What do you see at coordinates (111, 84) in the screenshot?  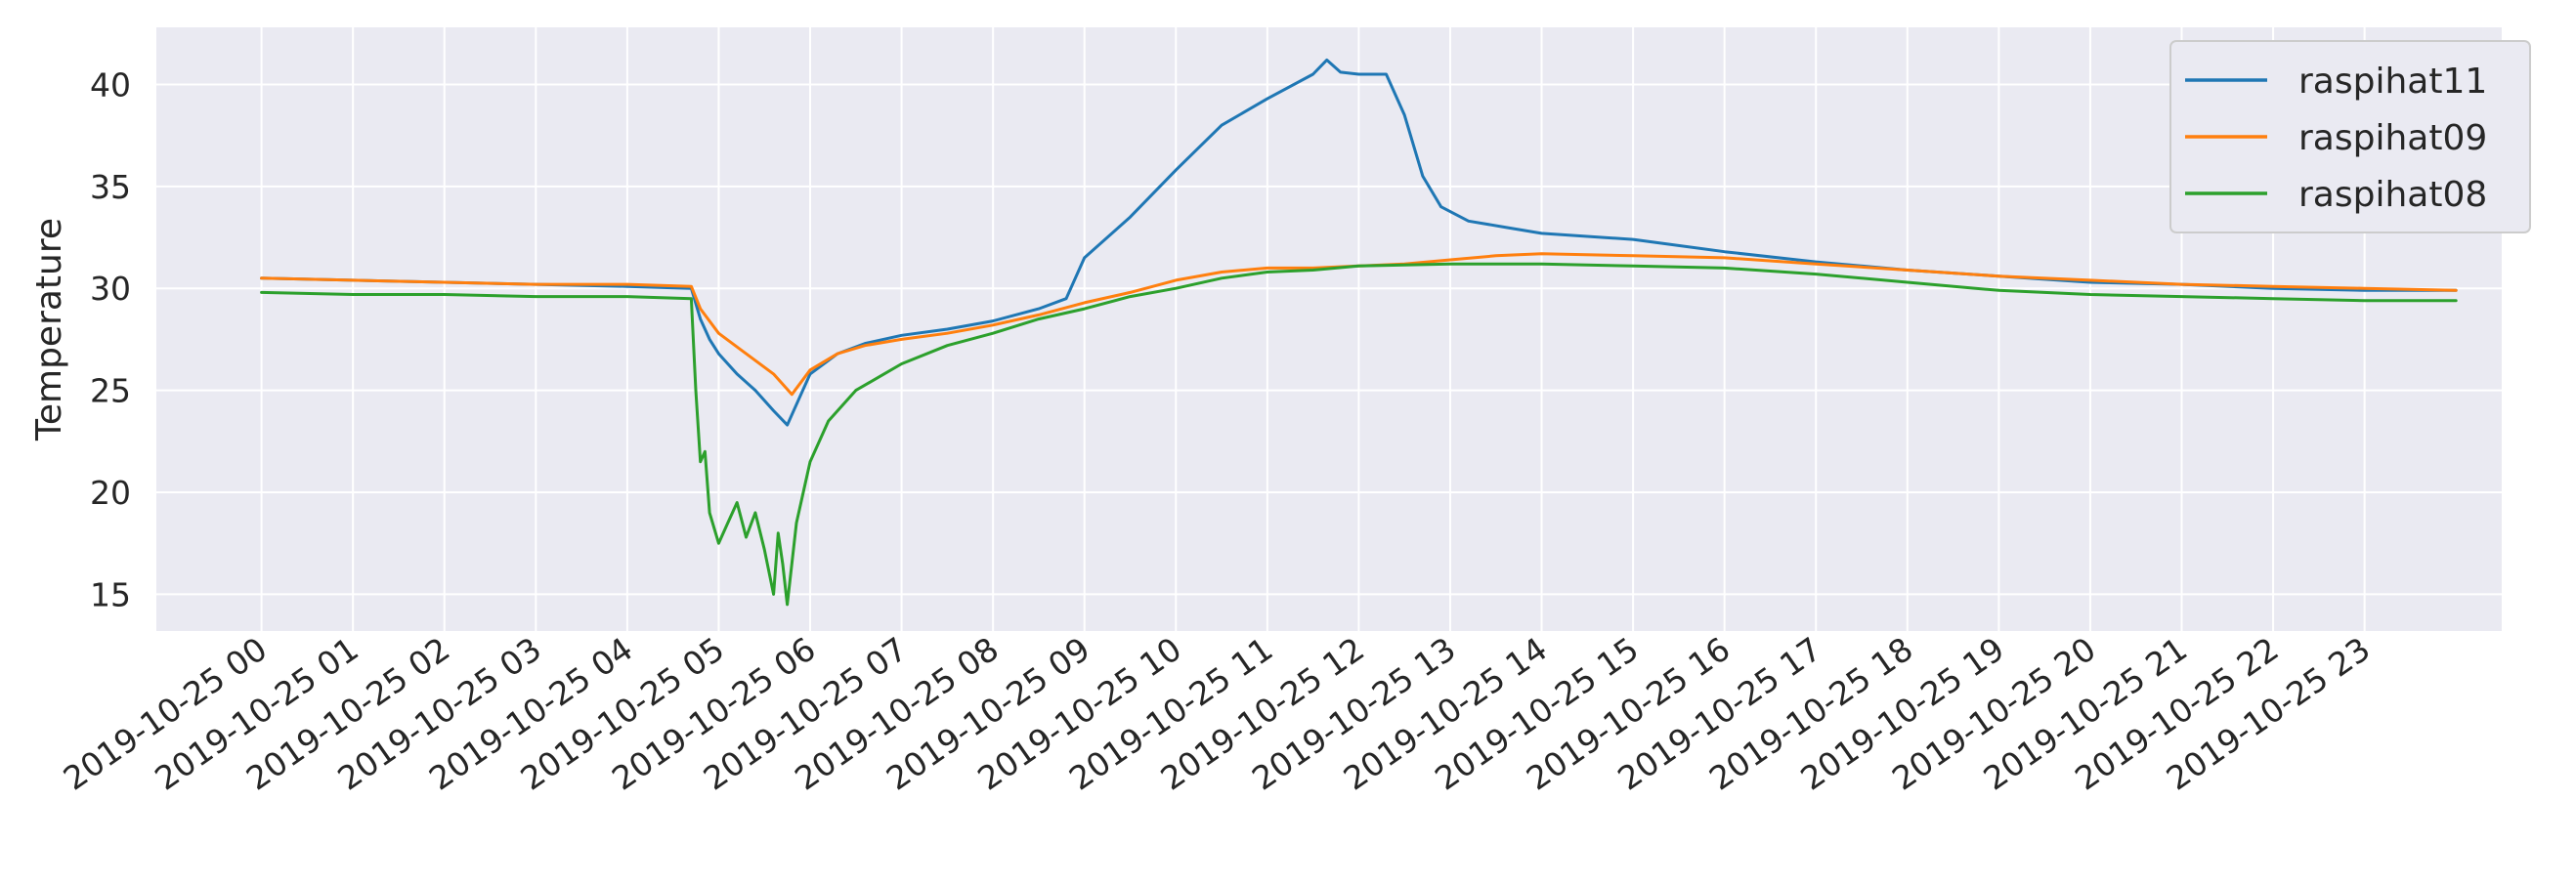 I see `y-tick-label: 40` at bounding box center [111, 84].